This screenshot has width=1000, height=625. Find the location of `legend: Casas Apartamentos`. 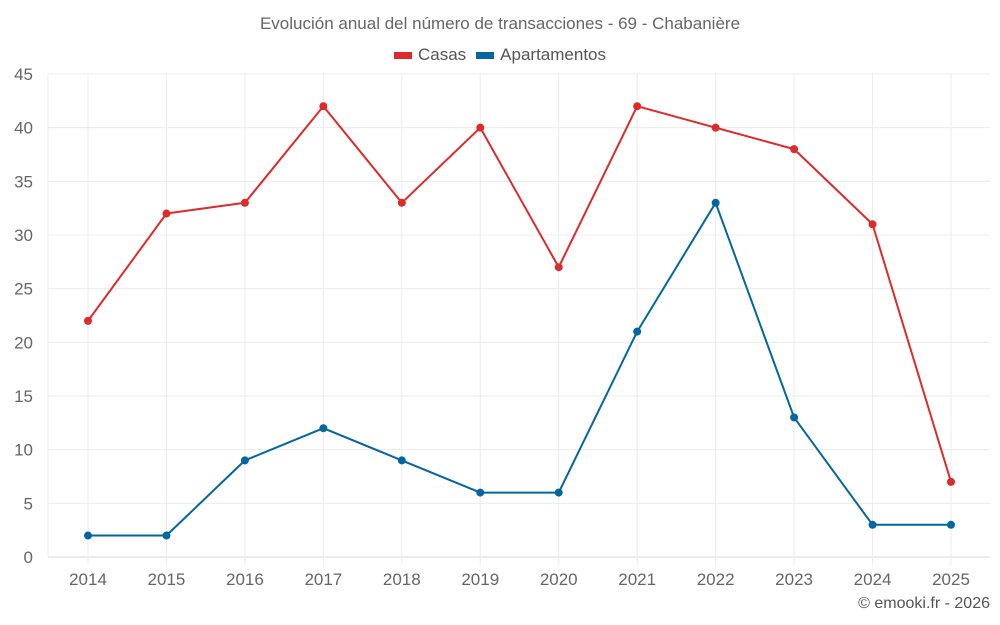

legend: Casas Apartamentos is located at coordinates (500, 55).